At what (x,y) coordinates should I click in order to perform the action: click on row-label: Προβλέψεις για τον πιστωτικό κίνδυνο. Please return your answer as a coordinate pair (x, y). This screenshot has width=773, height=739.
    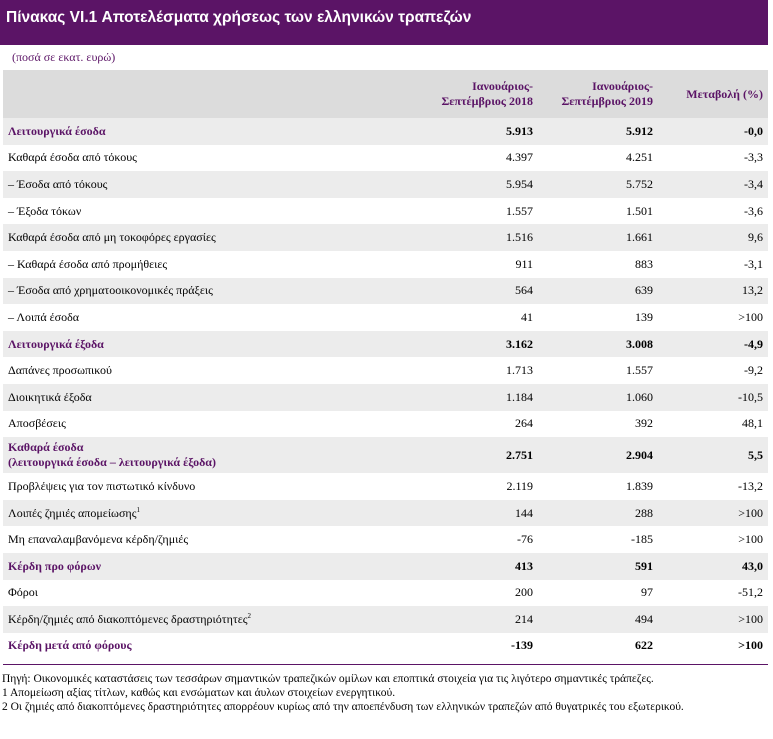
    Looking at the image, I should click on (209, 486).